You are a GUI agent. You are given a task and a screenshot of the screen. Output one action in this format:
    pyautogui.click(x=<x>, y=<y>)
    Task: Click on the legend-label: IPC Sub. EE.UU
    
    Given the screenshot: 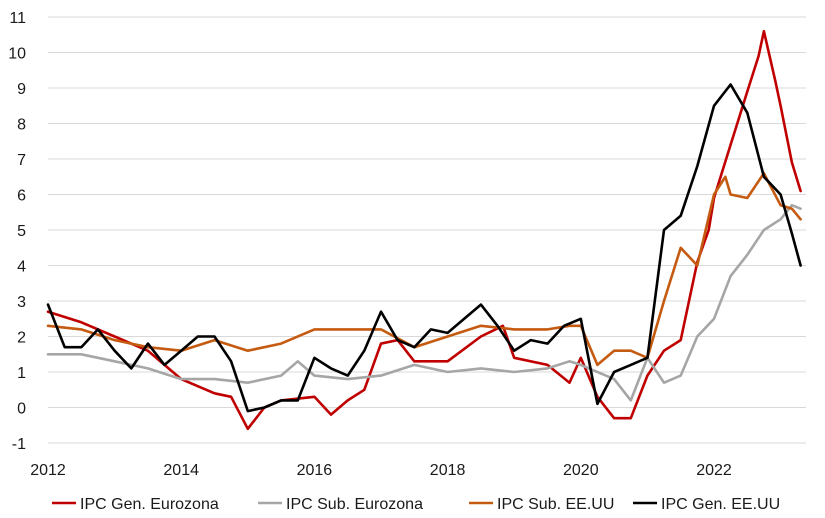 What is the action you would take?
    pyautogui.click(x=555, y=504)
    